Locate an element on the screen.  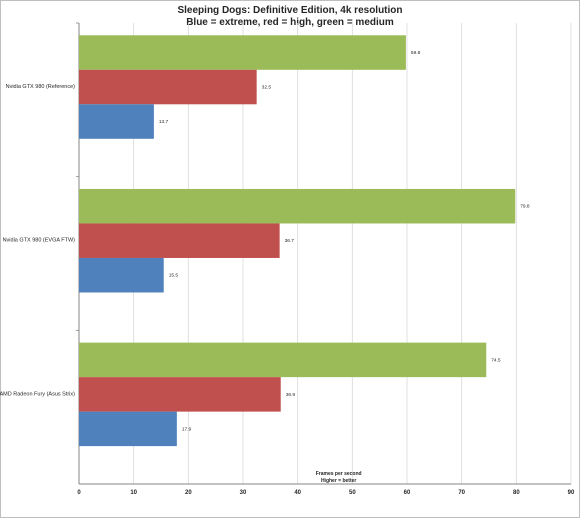
data-label: 32.5 is located at coordinates (267, 88).